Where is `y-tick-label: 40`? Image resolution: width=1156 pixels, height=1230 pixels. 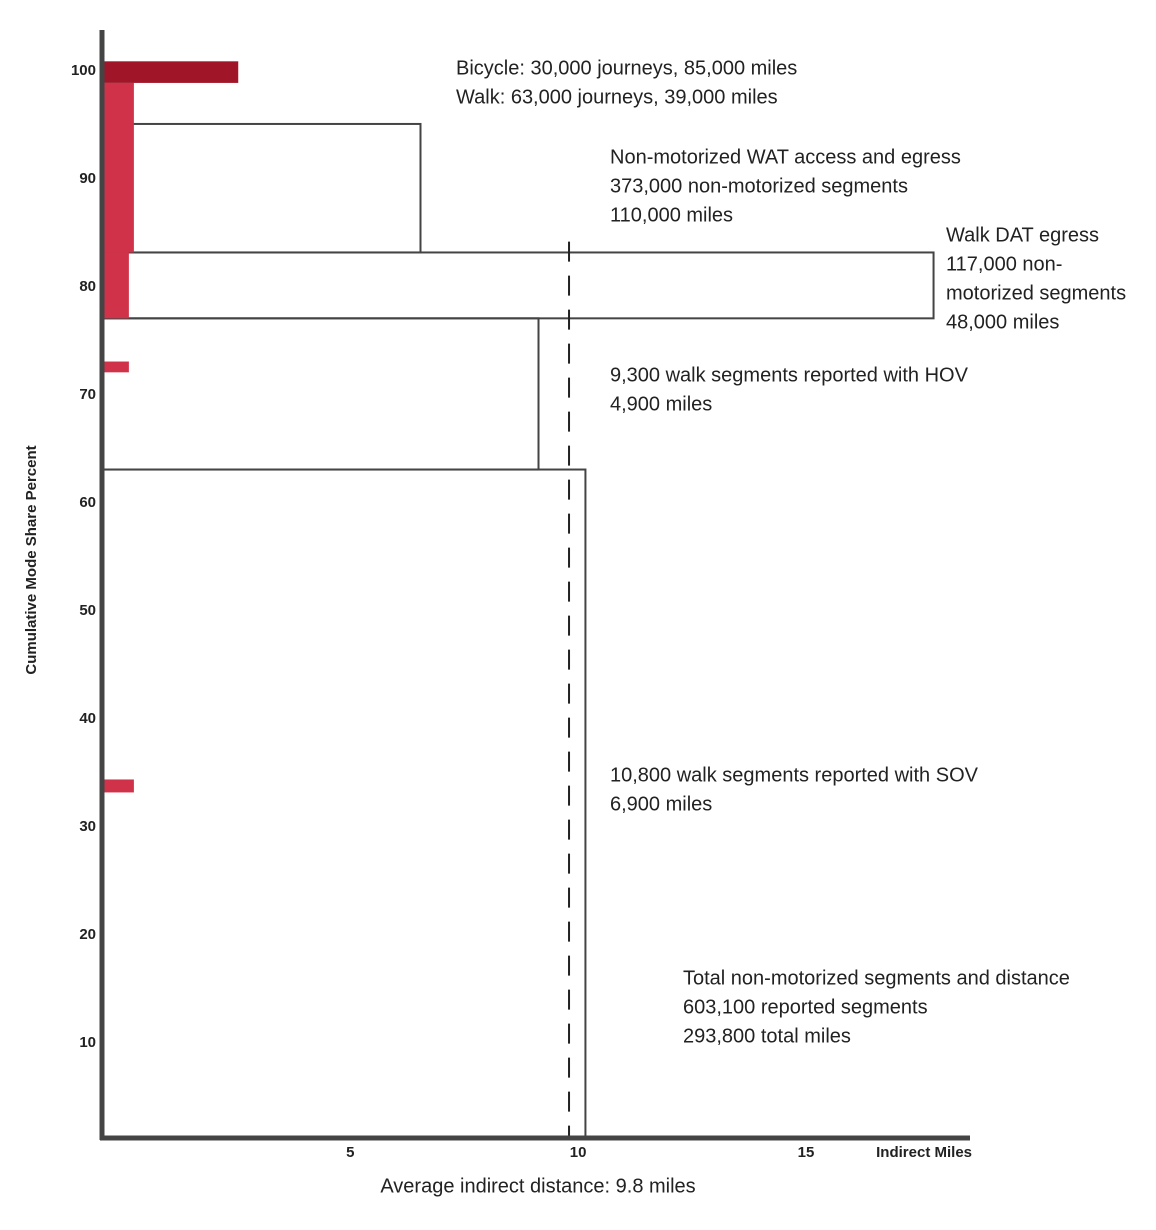 y-tick-label: 40 is located at coordinates (87, 718).